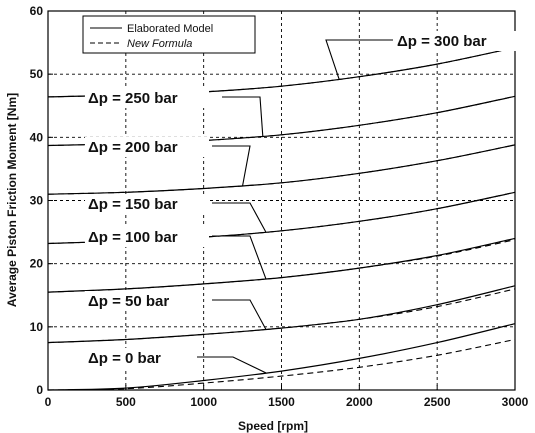 Image resolution: width=535 pixels, height=433 pixels. What do you see at coordinates (437, 402) in the screenshot?
I see `x-tick-label: 2500` at bounding box center [437, 402].